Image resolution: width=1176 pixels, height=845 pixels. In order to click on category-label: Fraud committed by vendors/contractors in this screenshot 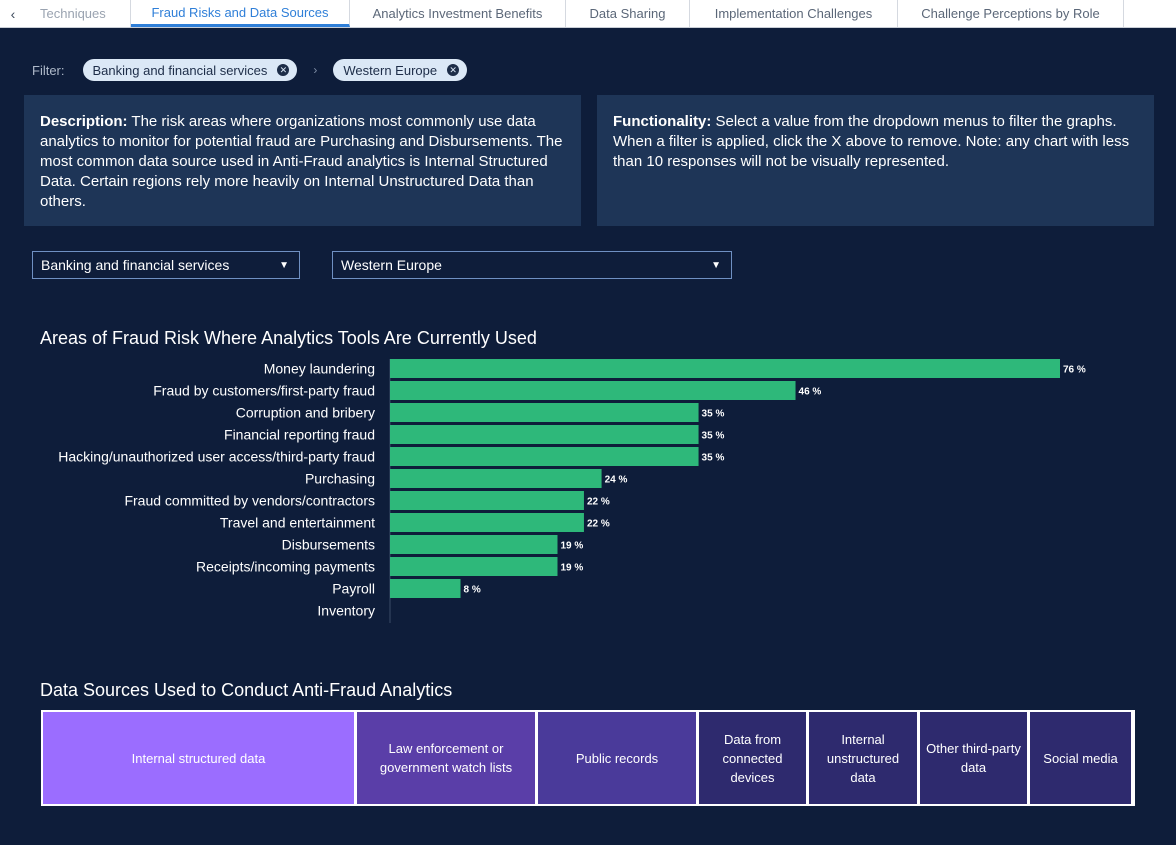, I will do `click(249, 501)`.